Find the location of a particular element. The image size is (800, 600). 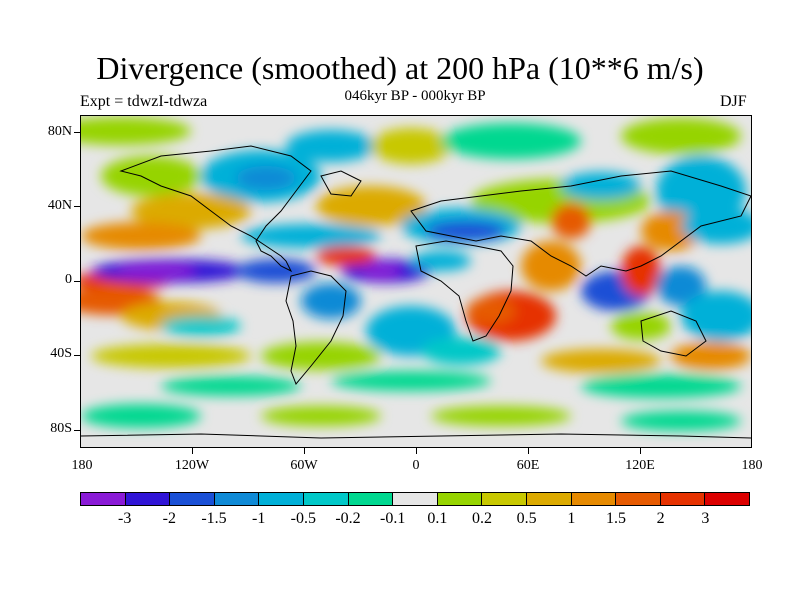

colorbar-label: 0.1 is located at coordinates (437, 518).